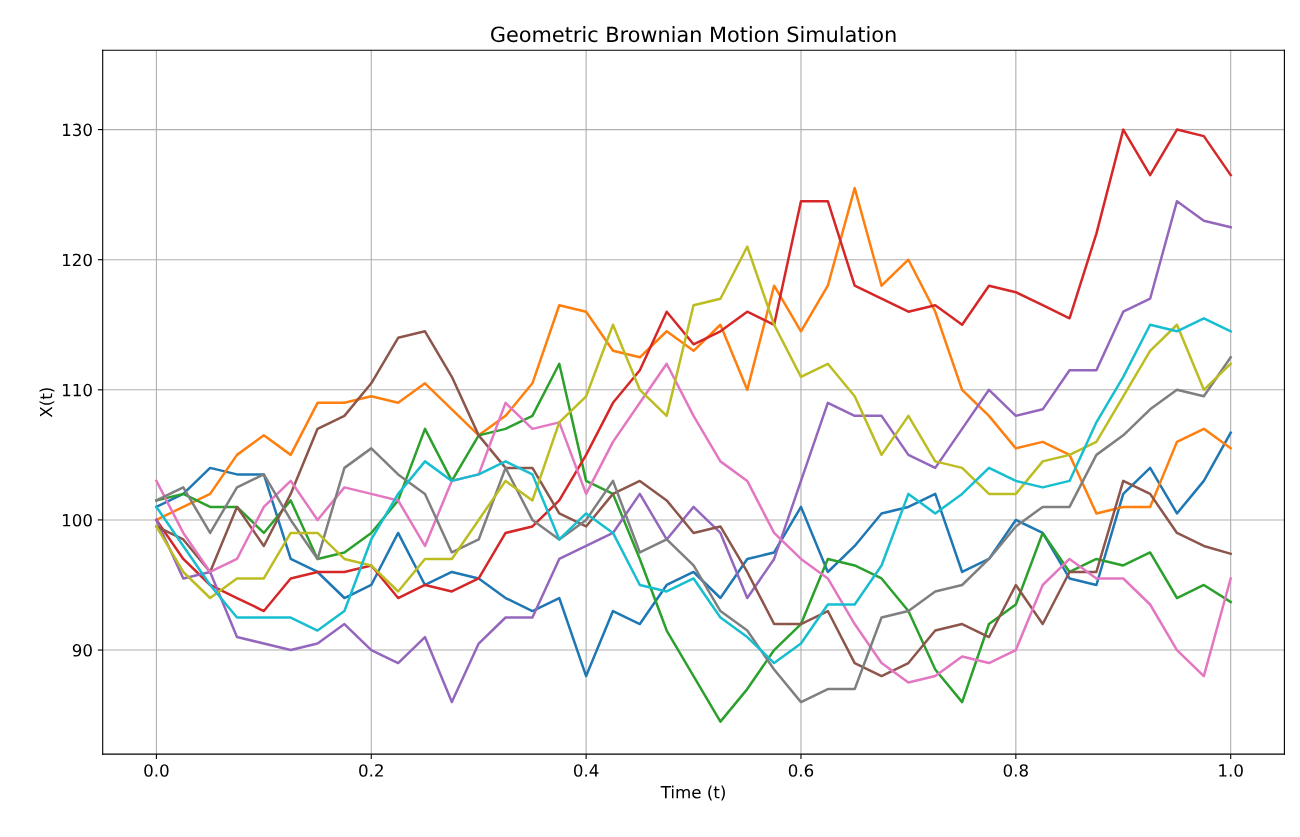 This screenshot has height=837, width=1300. What do you see at coordinates (692, 793) in the screenshot?
I see `x-axis-title: Time (t)` at bounding box center [692, 793].